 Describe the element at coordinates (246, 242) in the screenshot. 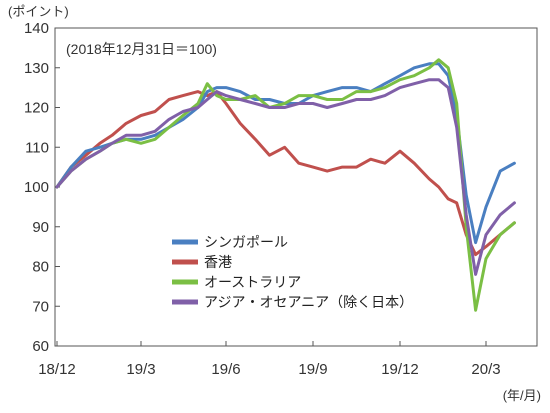

I see `legend-label: シンガポール` at that location.